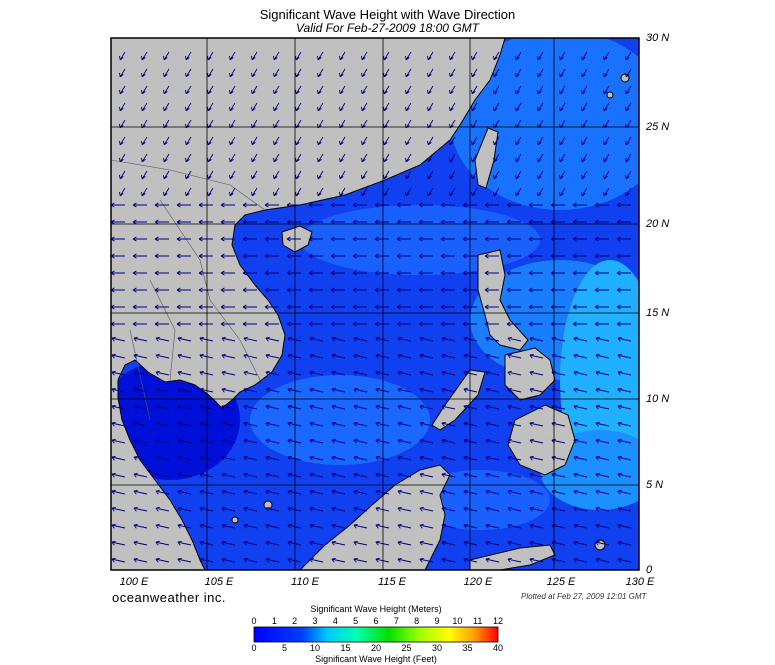  What do you see at coordinates (497, 648) in the screenshot?
I see `colorbar-feet-tick: 40` at bounding box center [497, 648].